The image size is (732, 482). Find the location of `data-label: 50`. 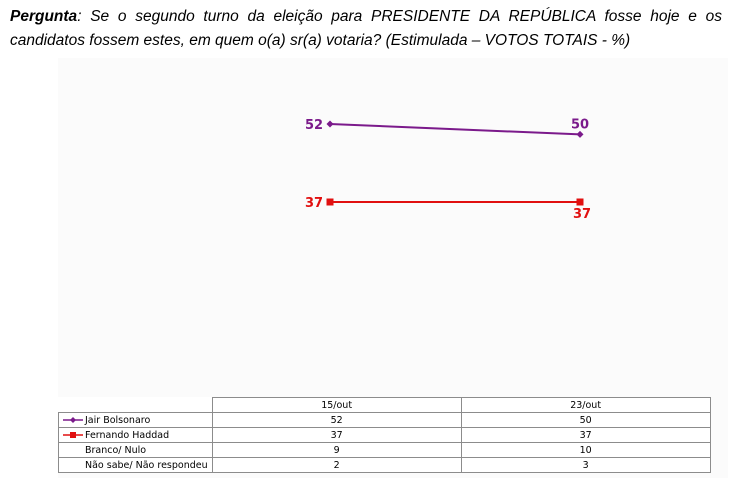

data-label: 50 is located at coordinates (580, 124).